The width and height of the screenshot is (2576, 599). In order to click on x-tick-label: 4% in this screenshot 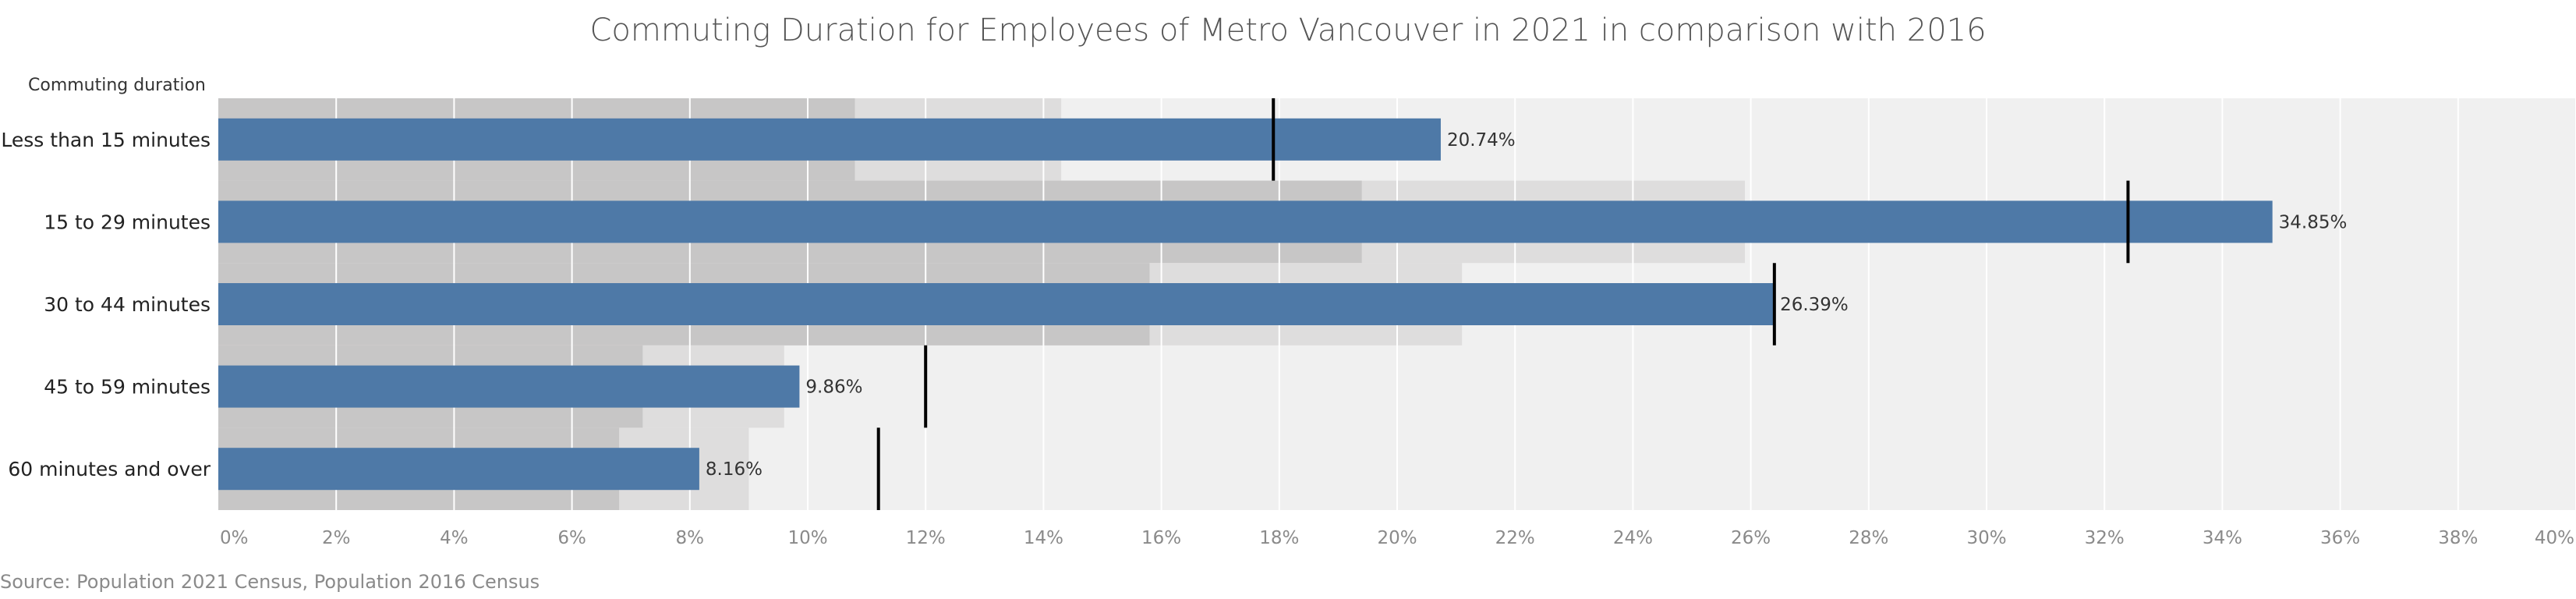, I will do `click(454, 538)`.